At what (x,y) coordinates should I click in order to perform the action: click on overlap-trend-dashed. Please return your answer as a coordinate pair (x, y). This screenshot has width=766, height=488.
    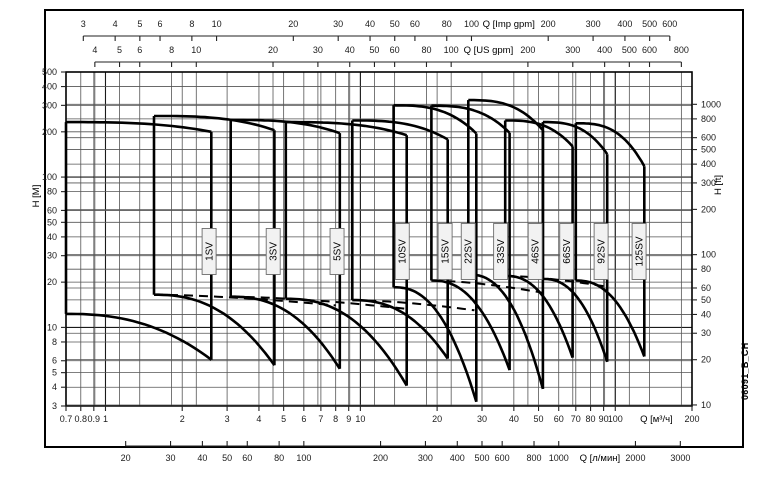
    Looking at the image, I should click on (487, 286).